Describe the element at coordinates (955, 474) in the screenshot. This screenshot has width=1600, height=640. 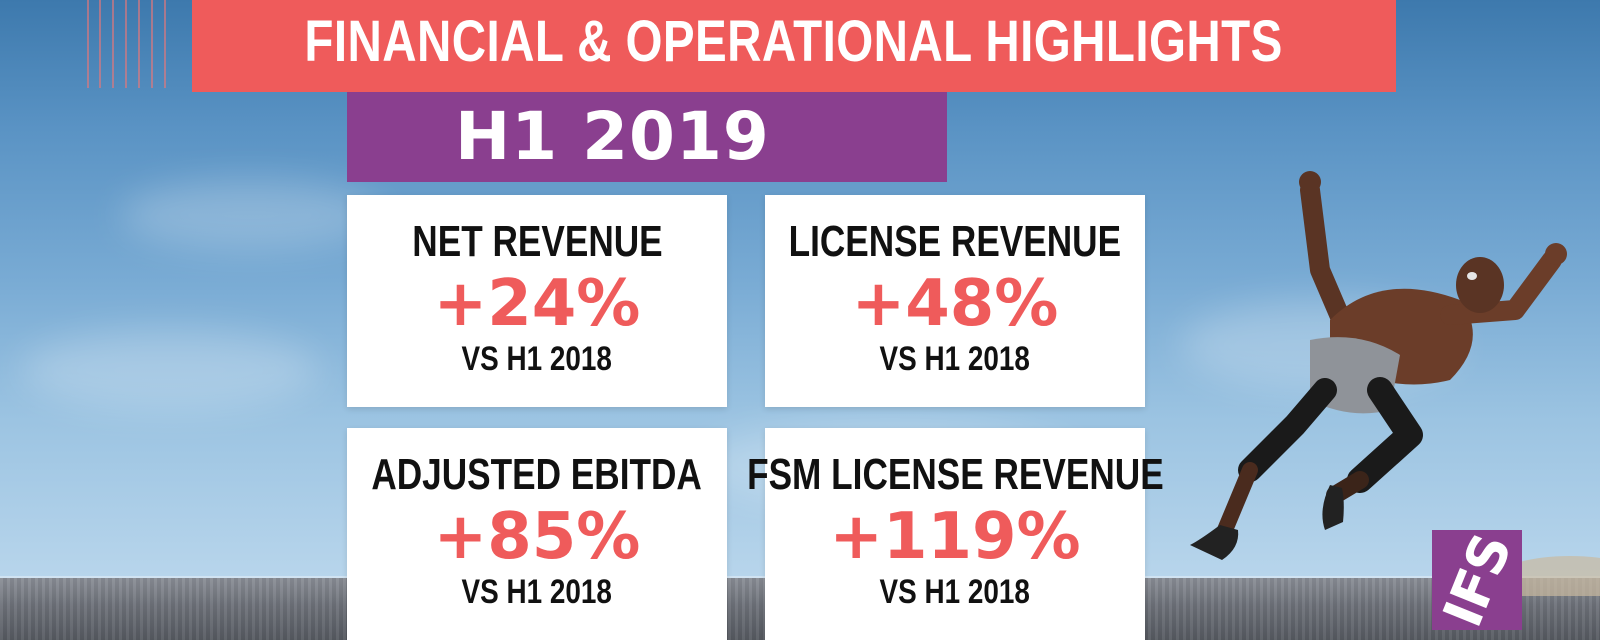
I see `kpi-label: FSM LICENSE REVENUE` at that location.